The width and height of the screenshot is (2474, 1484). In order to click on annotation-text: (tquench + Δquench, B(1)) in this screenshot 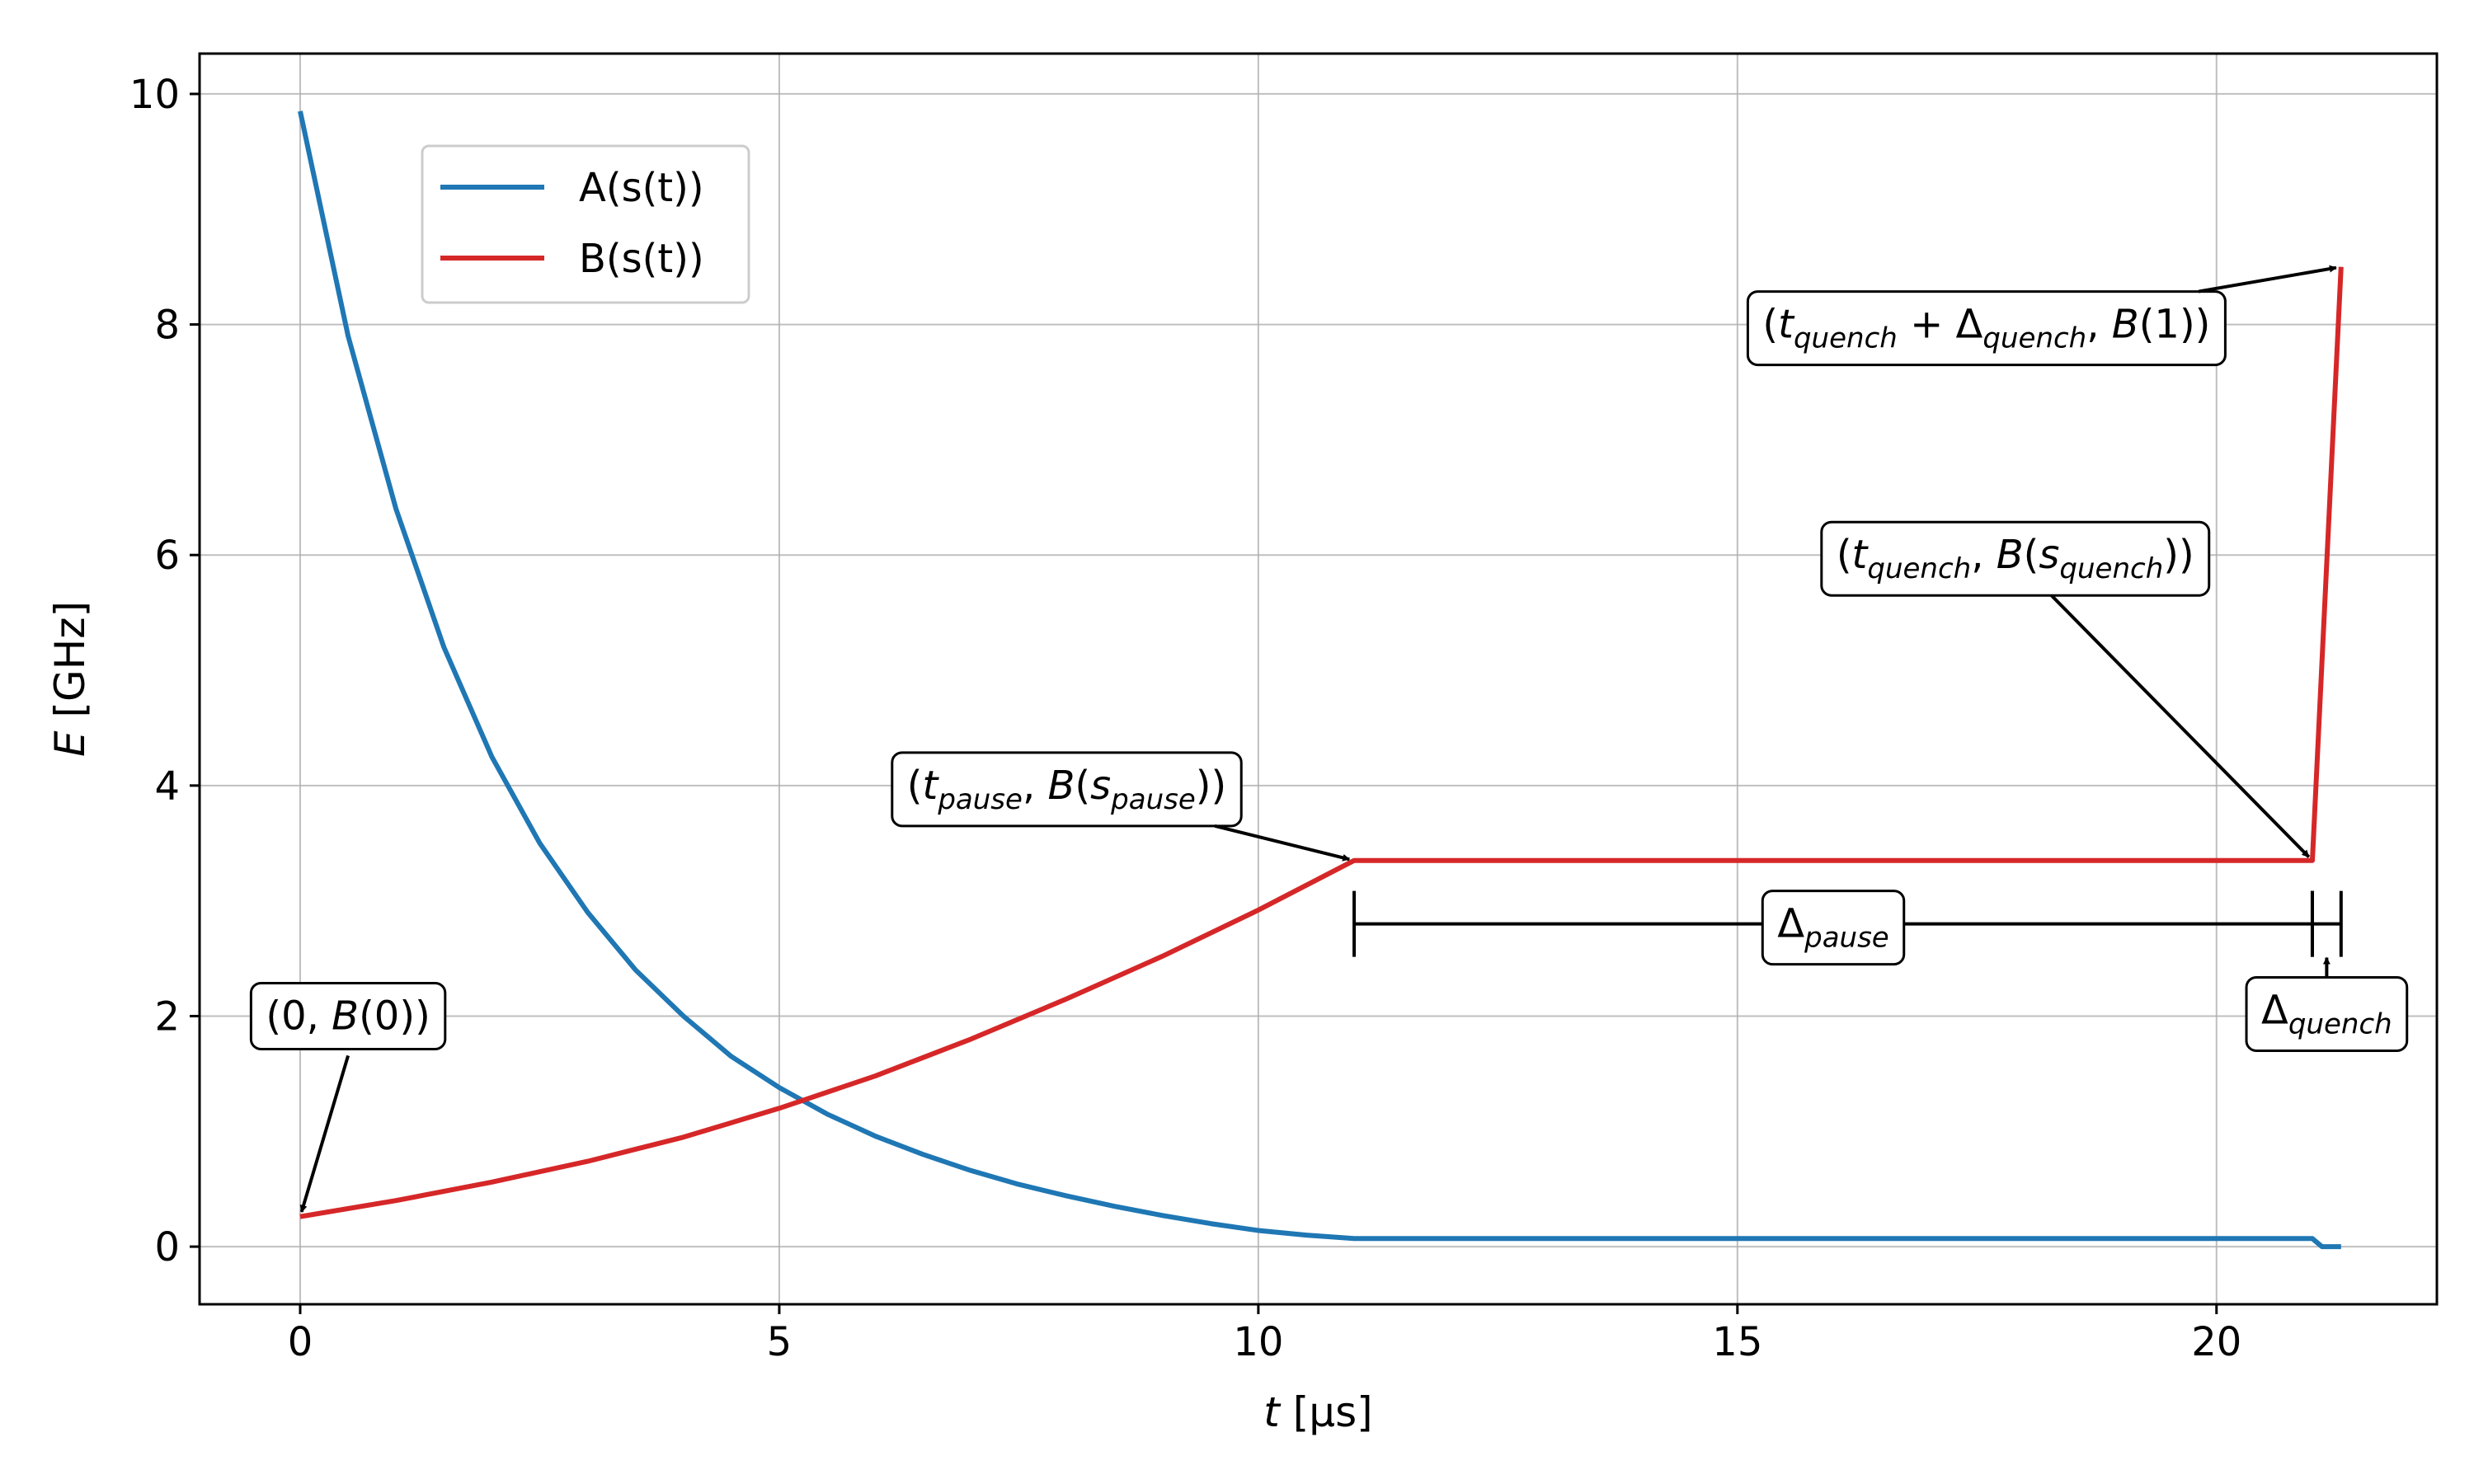, I will do `click(1986, 328)`.